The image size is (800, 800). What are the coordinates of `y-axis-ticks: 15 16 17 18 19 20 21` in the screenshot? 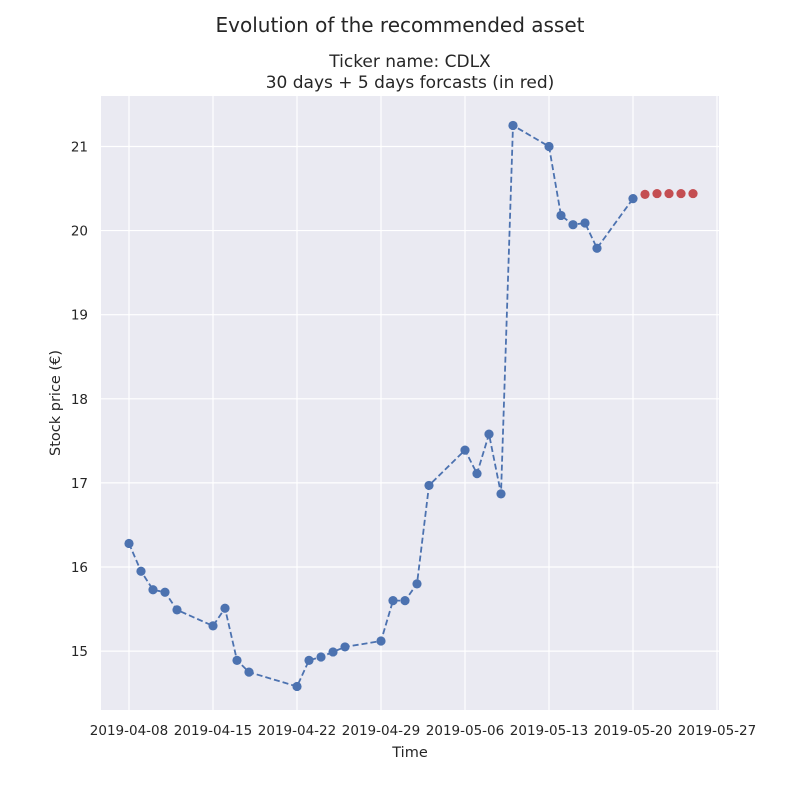 It's located at (79, 399).